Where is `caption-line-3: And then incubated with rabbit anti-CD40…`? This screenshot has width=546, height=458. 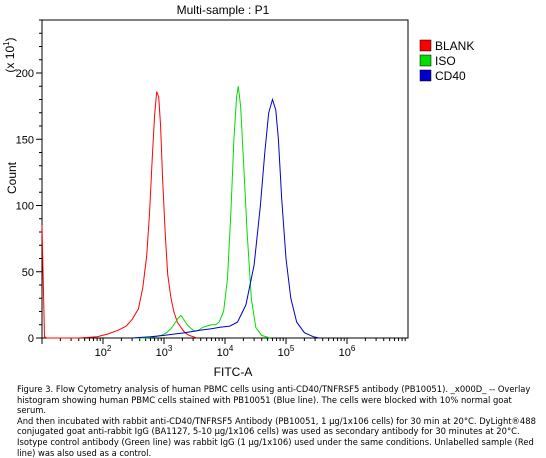 caption-line-3: And then incubated with rabbit anti-CD40… is located at coordinates (276, 420).